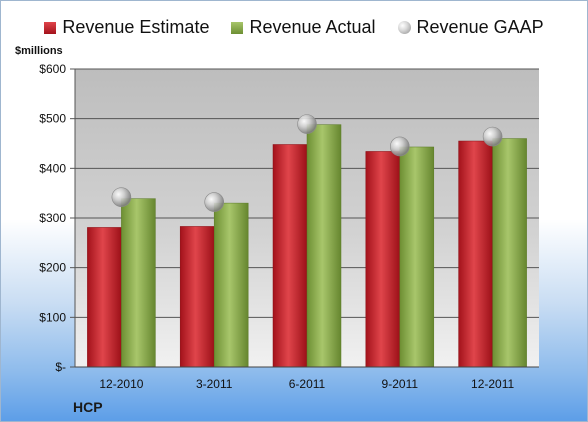  What do you see at coordinates (60, 367) in the screenshot?
I see `y-tick-label: $-` at bounding box center [60, 367].